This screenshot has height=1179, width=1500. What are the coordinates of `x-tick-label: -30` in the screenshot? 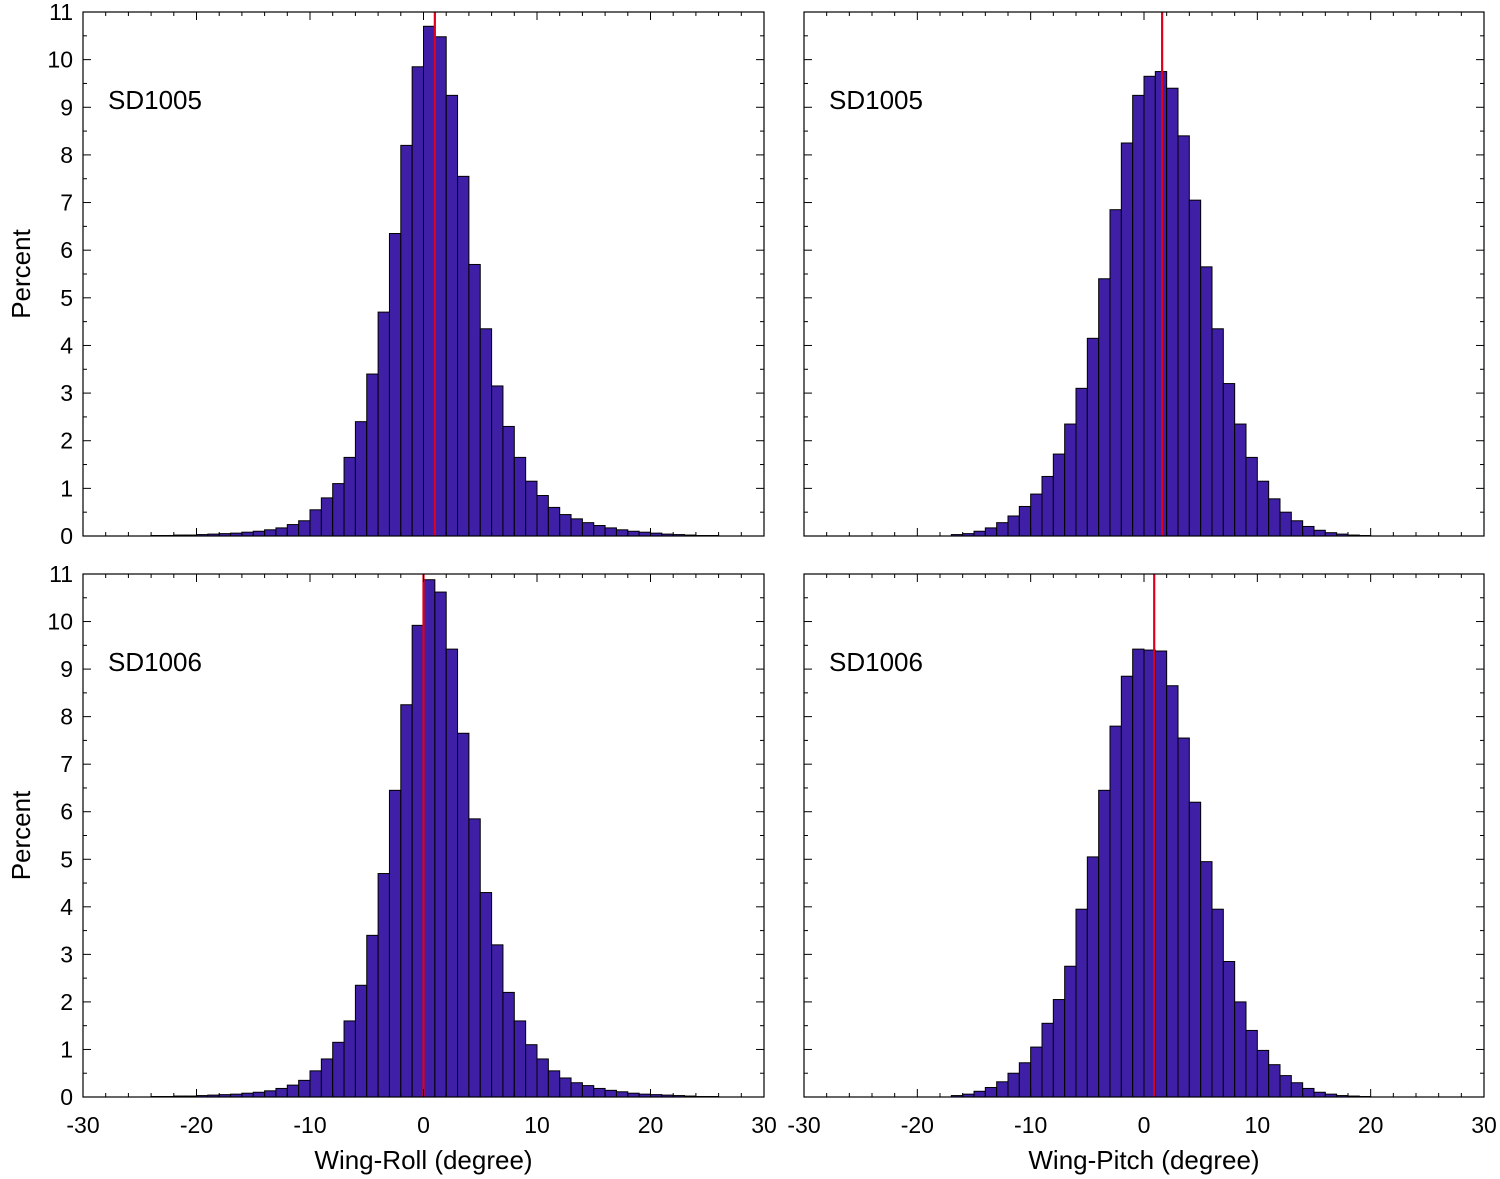 It's located at (803, 1125).